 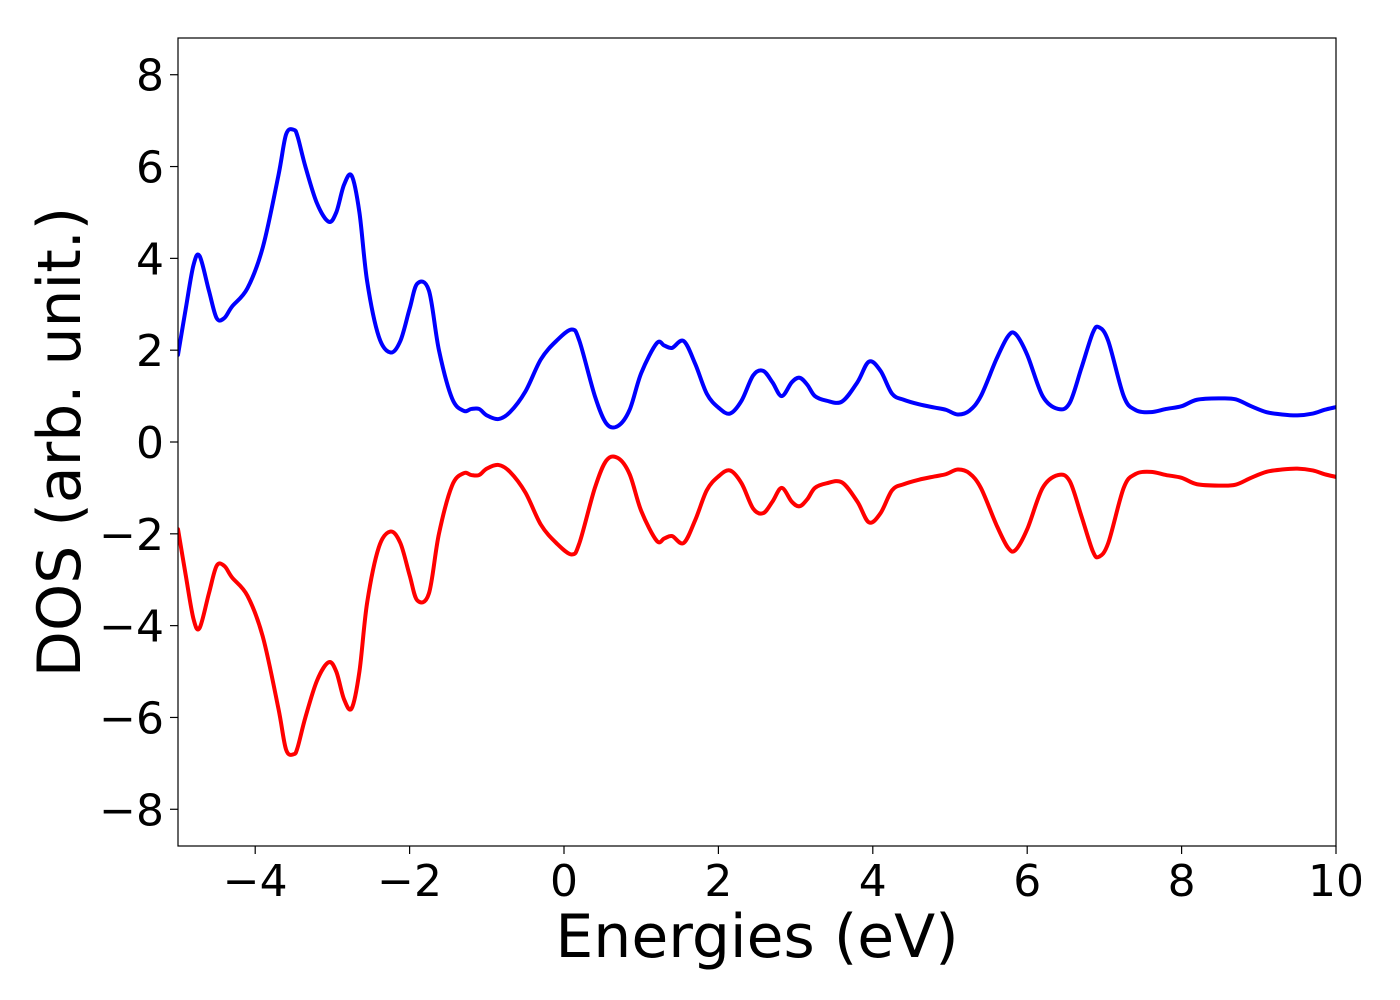 What do you see at coordinates (60, 442) in the screenshot?
I see `y-axis-title: DOS (arb. unit.)` at bounding box center [60, 442].